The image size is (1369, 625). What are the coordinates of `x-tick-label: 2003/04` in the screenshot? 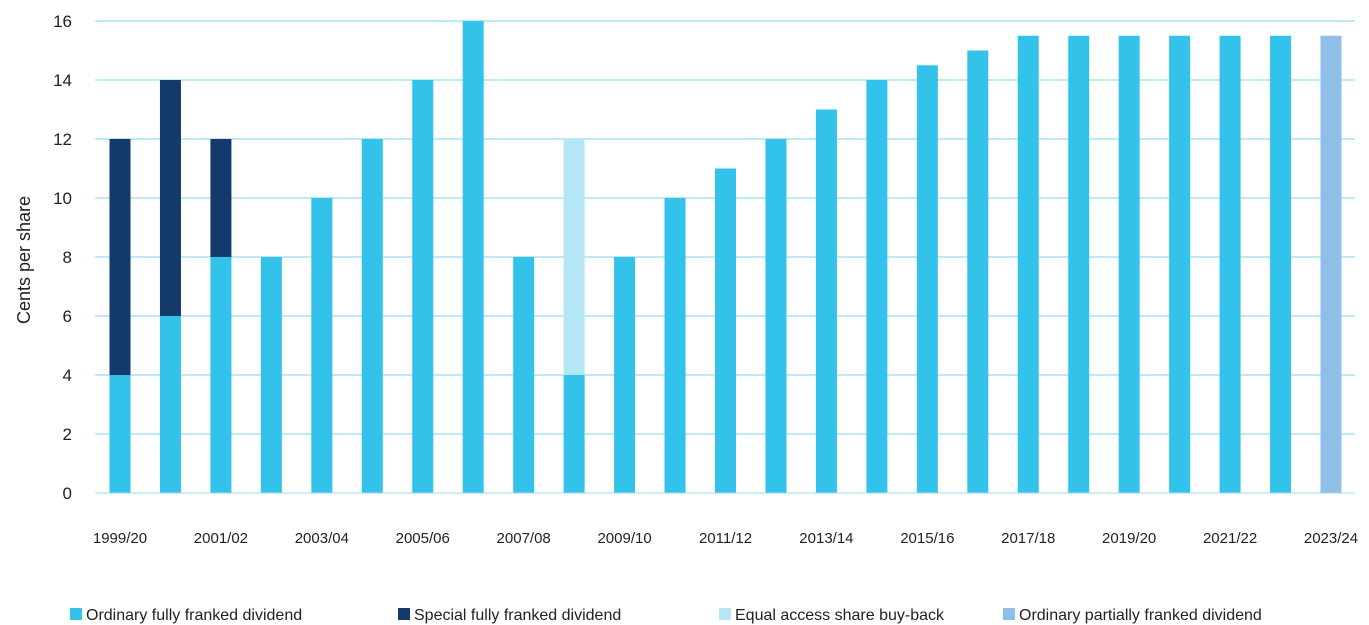 It's located at (322, 538).